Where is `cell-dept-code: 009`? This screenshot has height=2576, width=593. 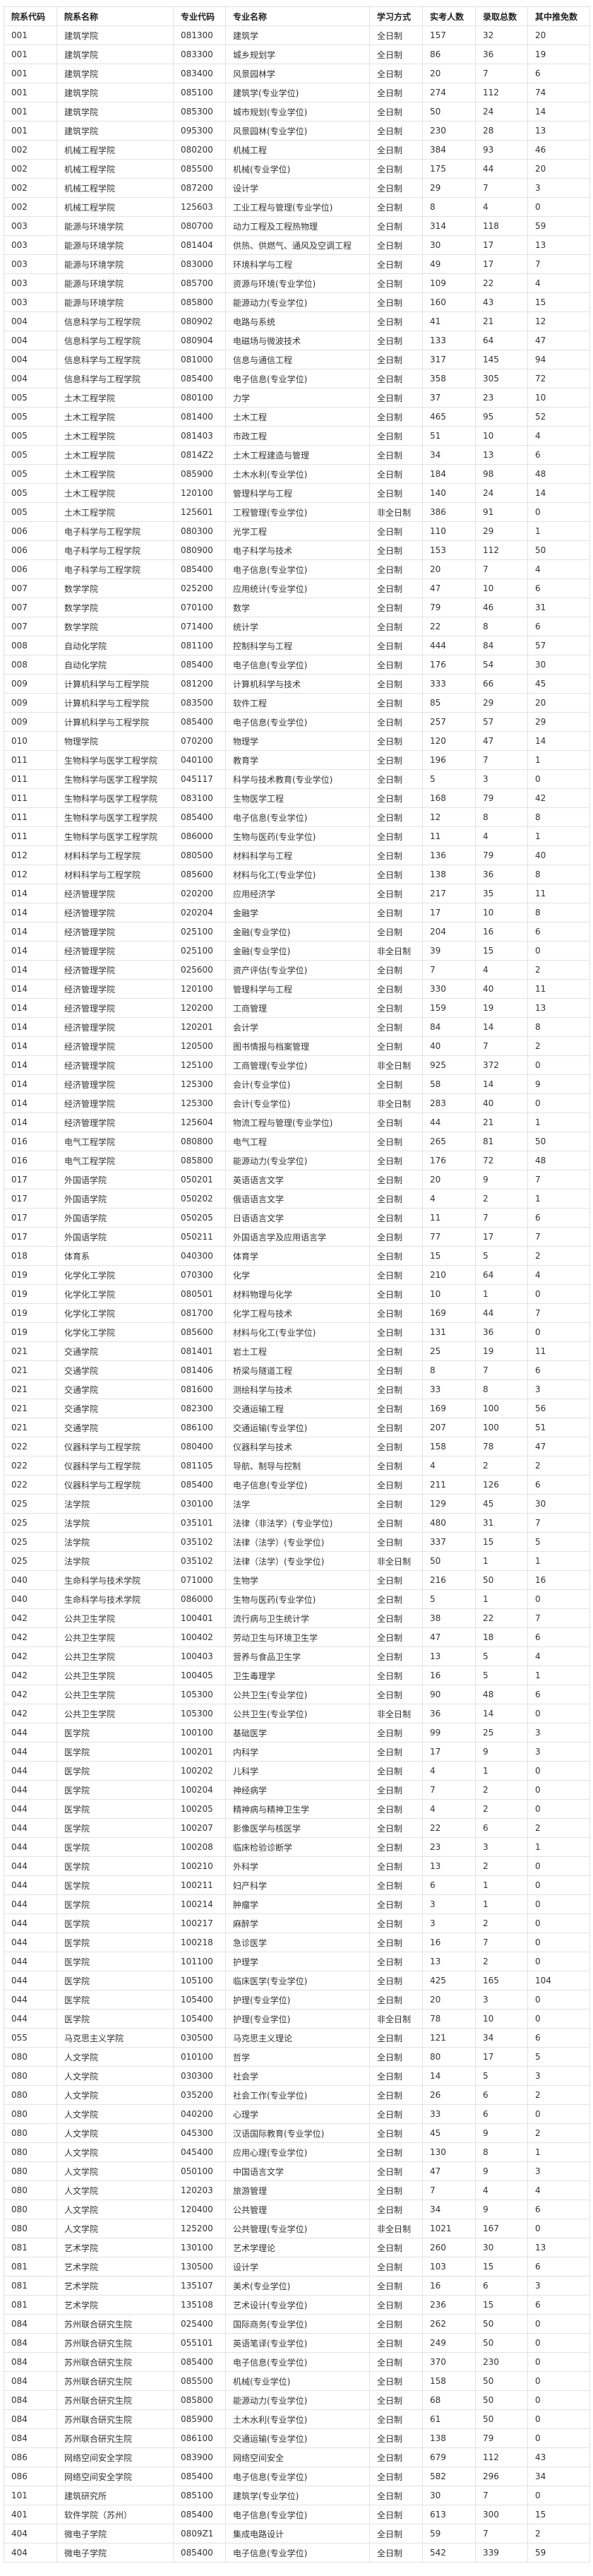
cell-dept-code: 009 is located at coordinates (30, 722).